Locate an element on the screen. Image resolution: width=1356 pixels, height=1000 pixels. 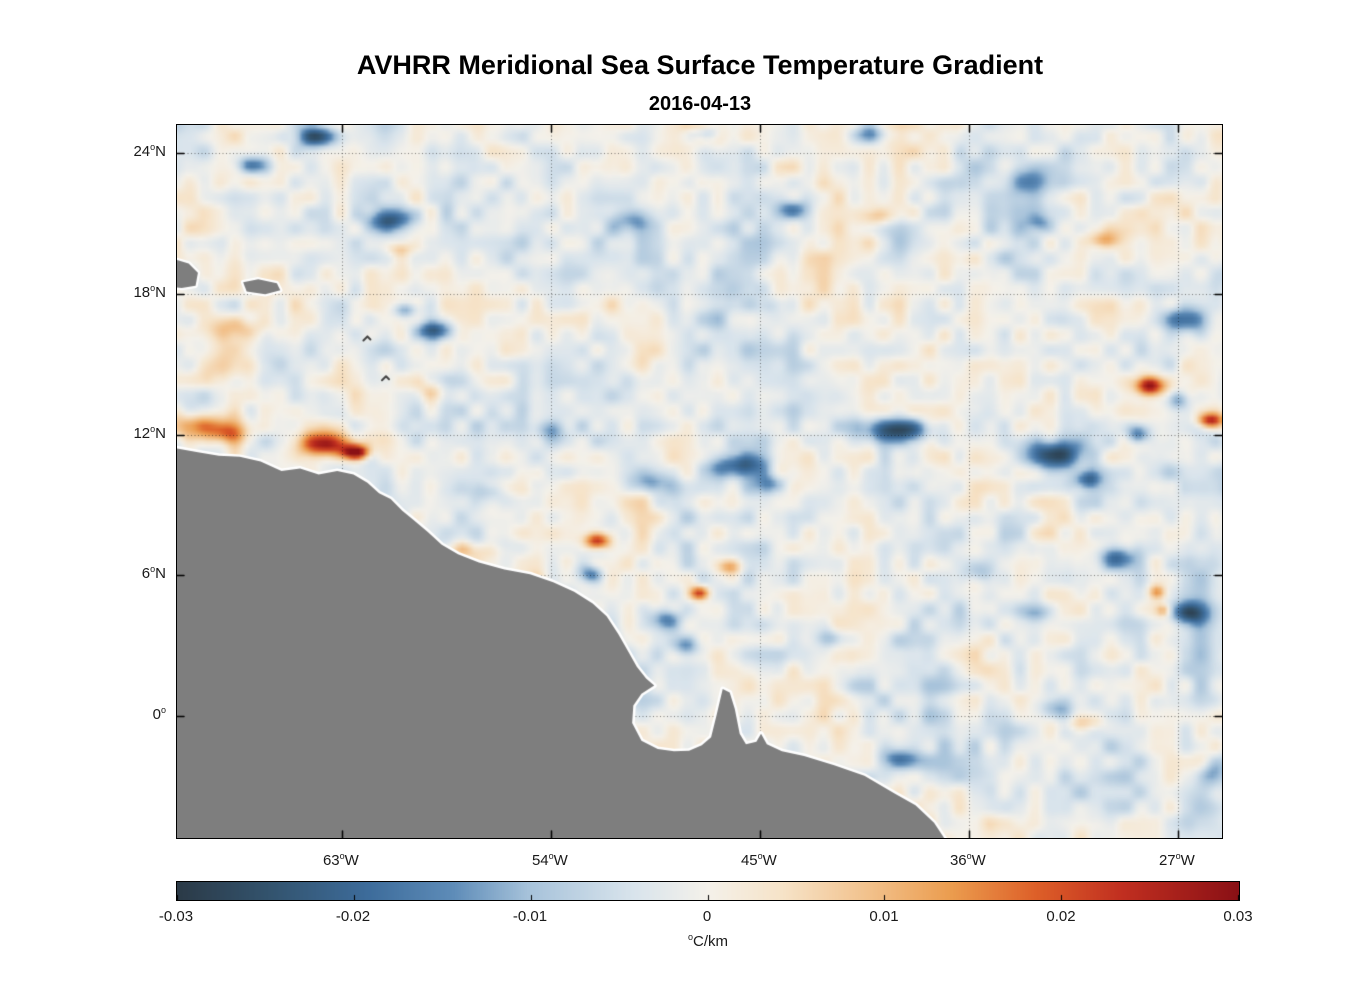
colorbar is located at coordinates (708, 891).